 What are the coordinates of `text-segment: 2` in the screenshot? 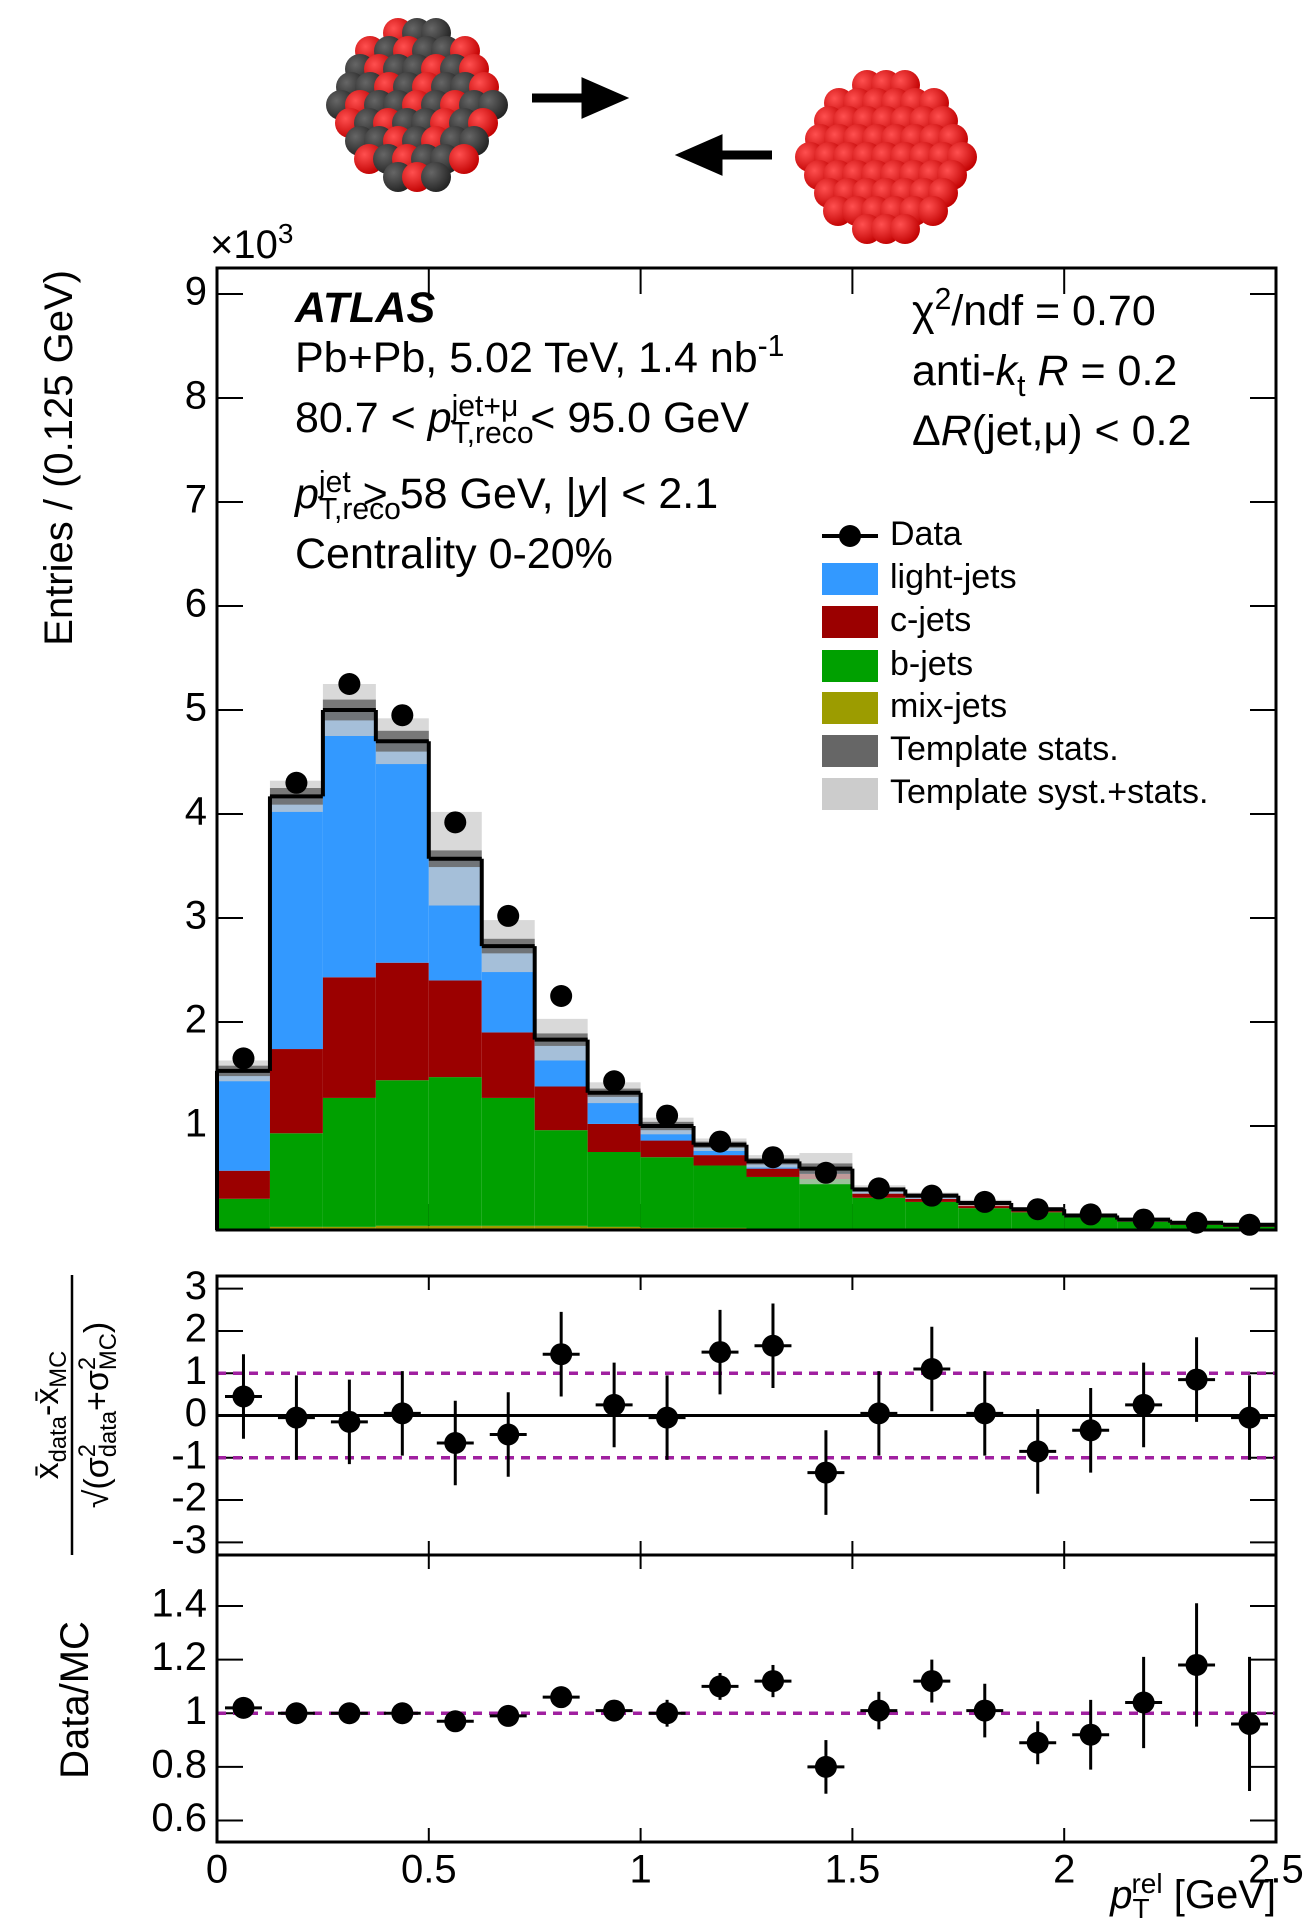 It's located at (87, 1450).